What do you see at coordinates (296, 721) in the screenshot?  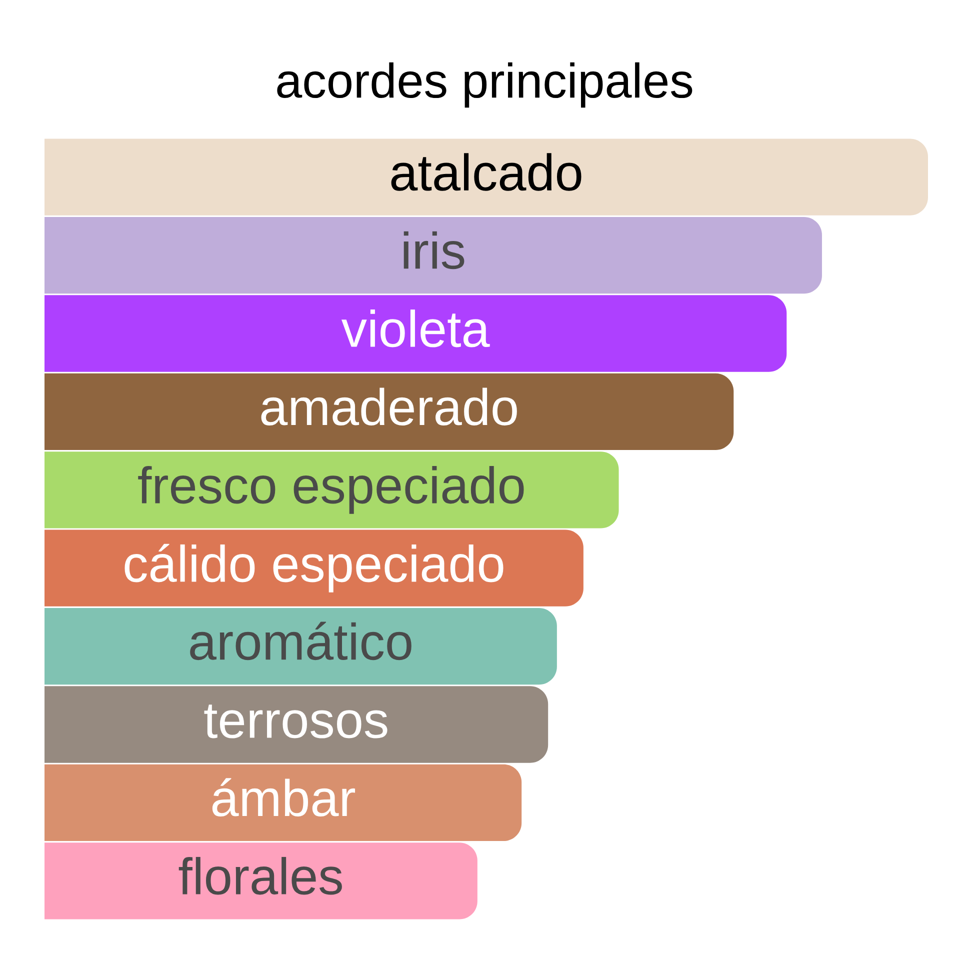 I see `y-tick-label: terrosos` at bounding box center [296, 721].